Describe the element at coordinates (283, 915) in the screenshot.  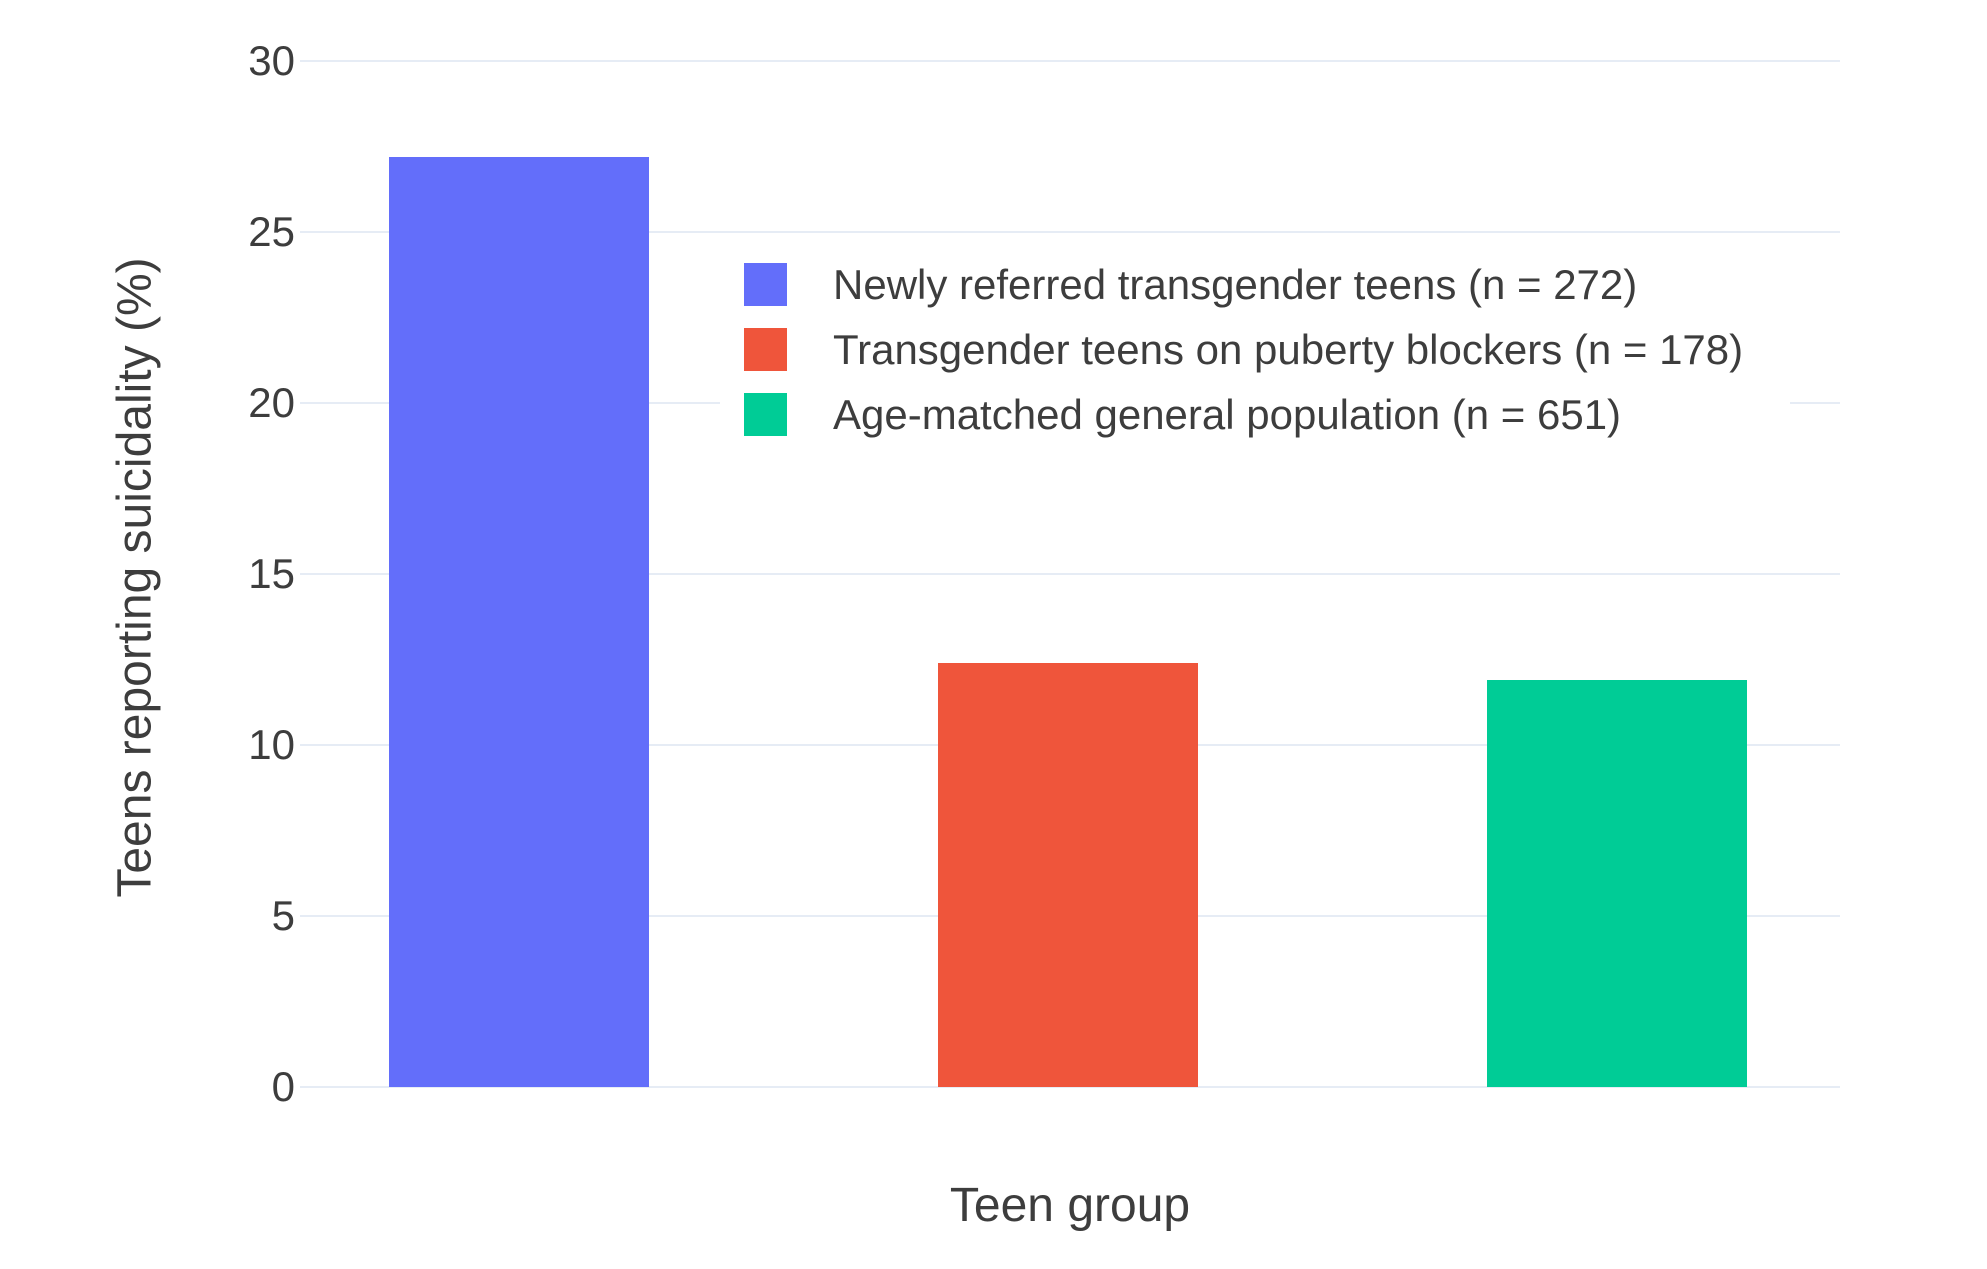
I see `y-tick-label: 5` at that location.